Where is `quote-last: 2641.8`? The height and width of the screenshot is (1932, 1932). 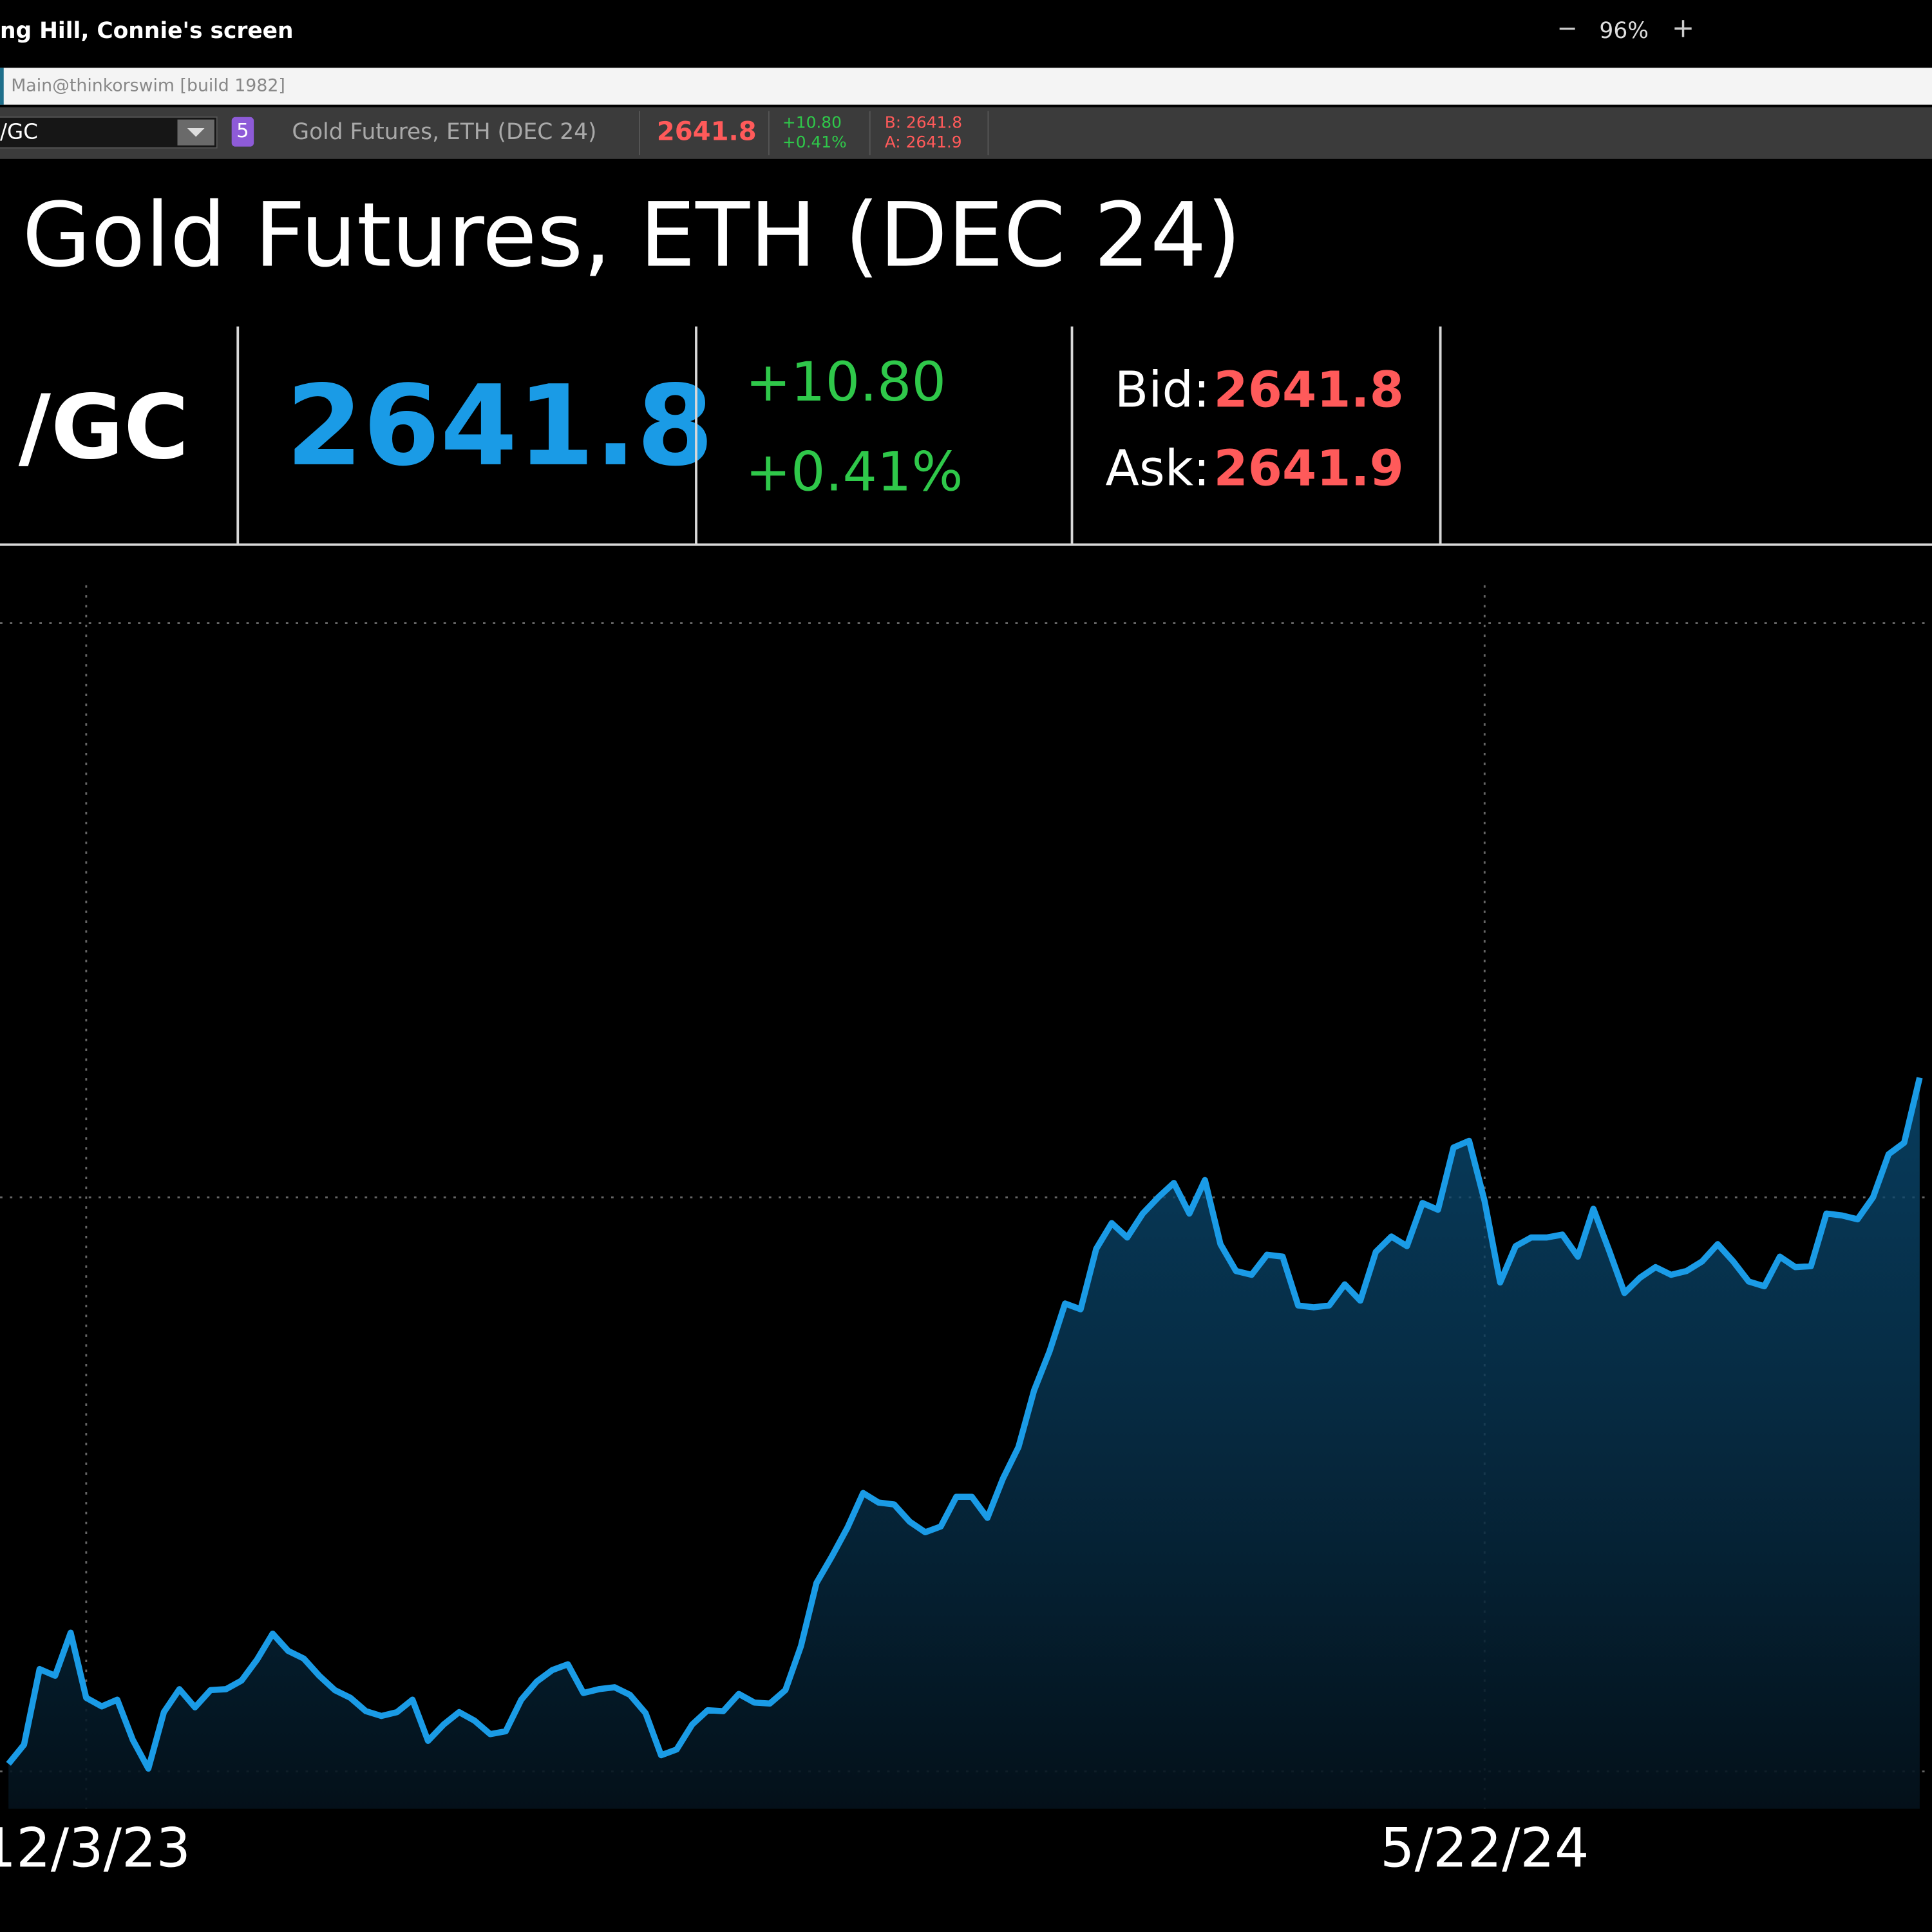
quote-last: 2641.8 is located at coordinates (500, 426).